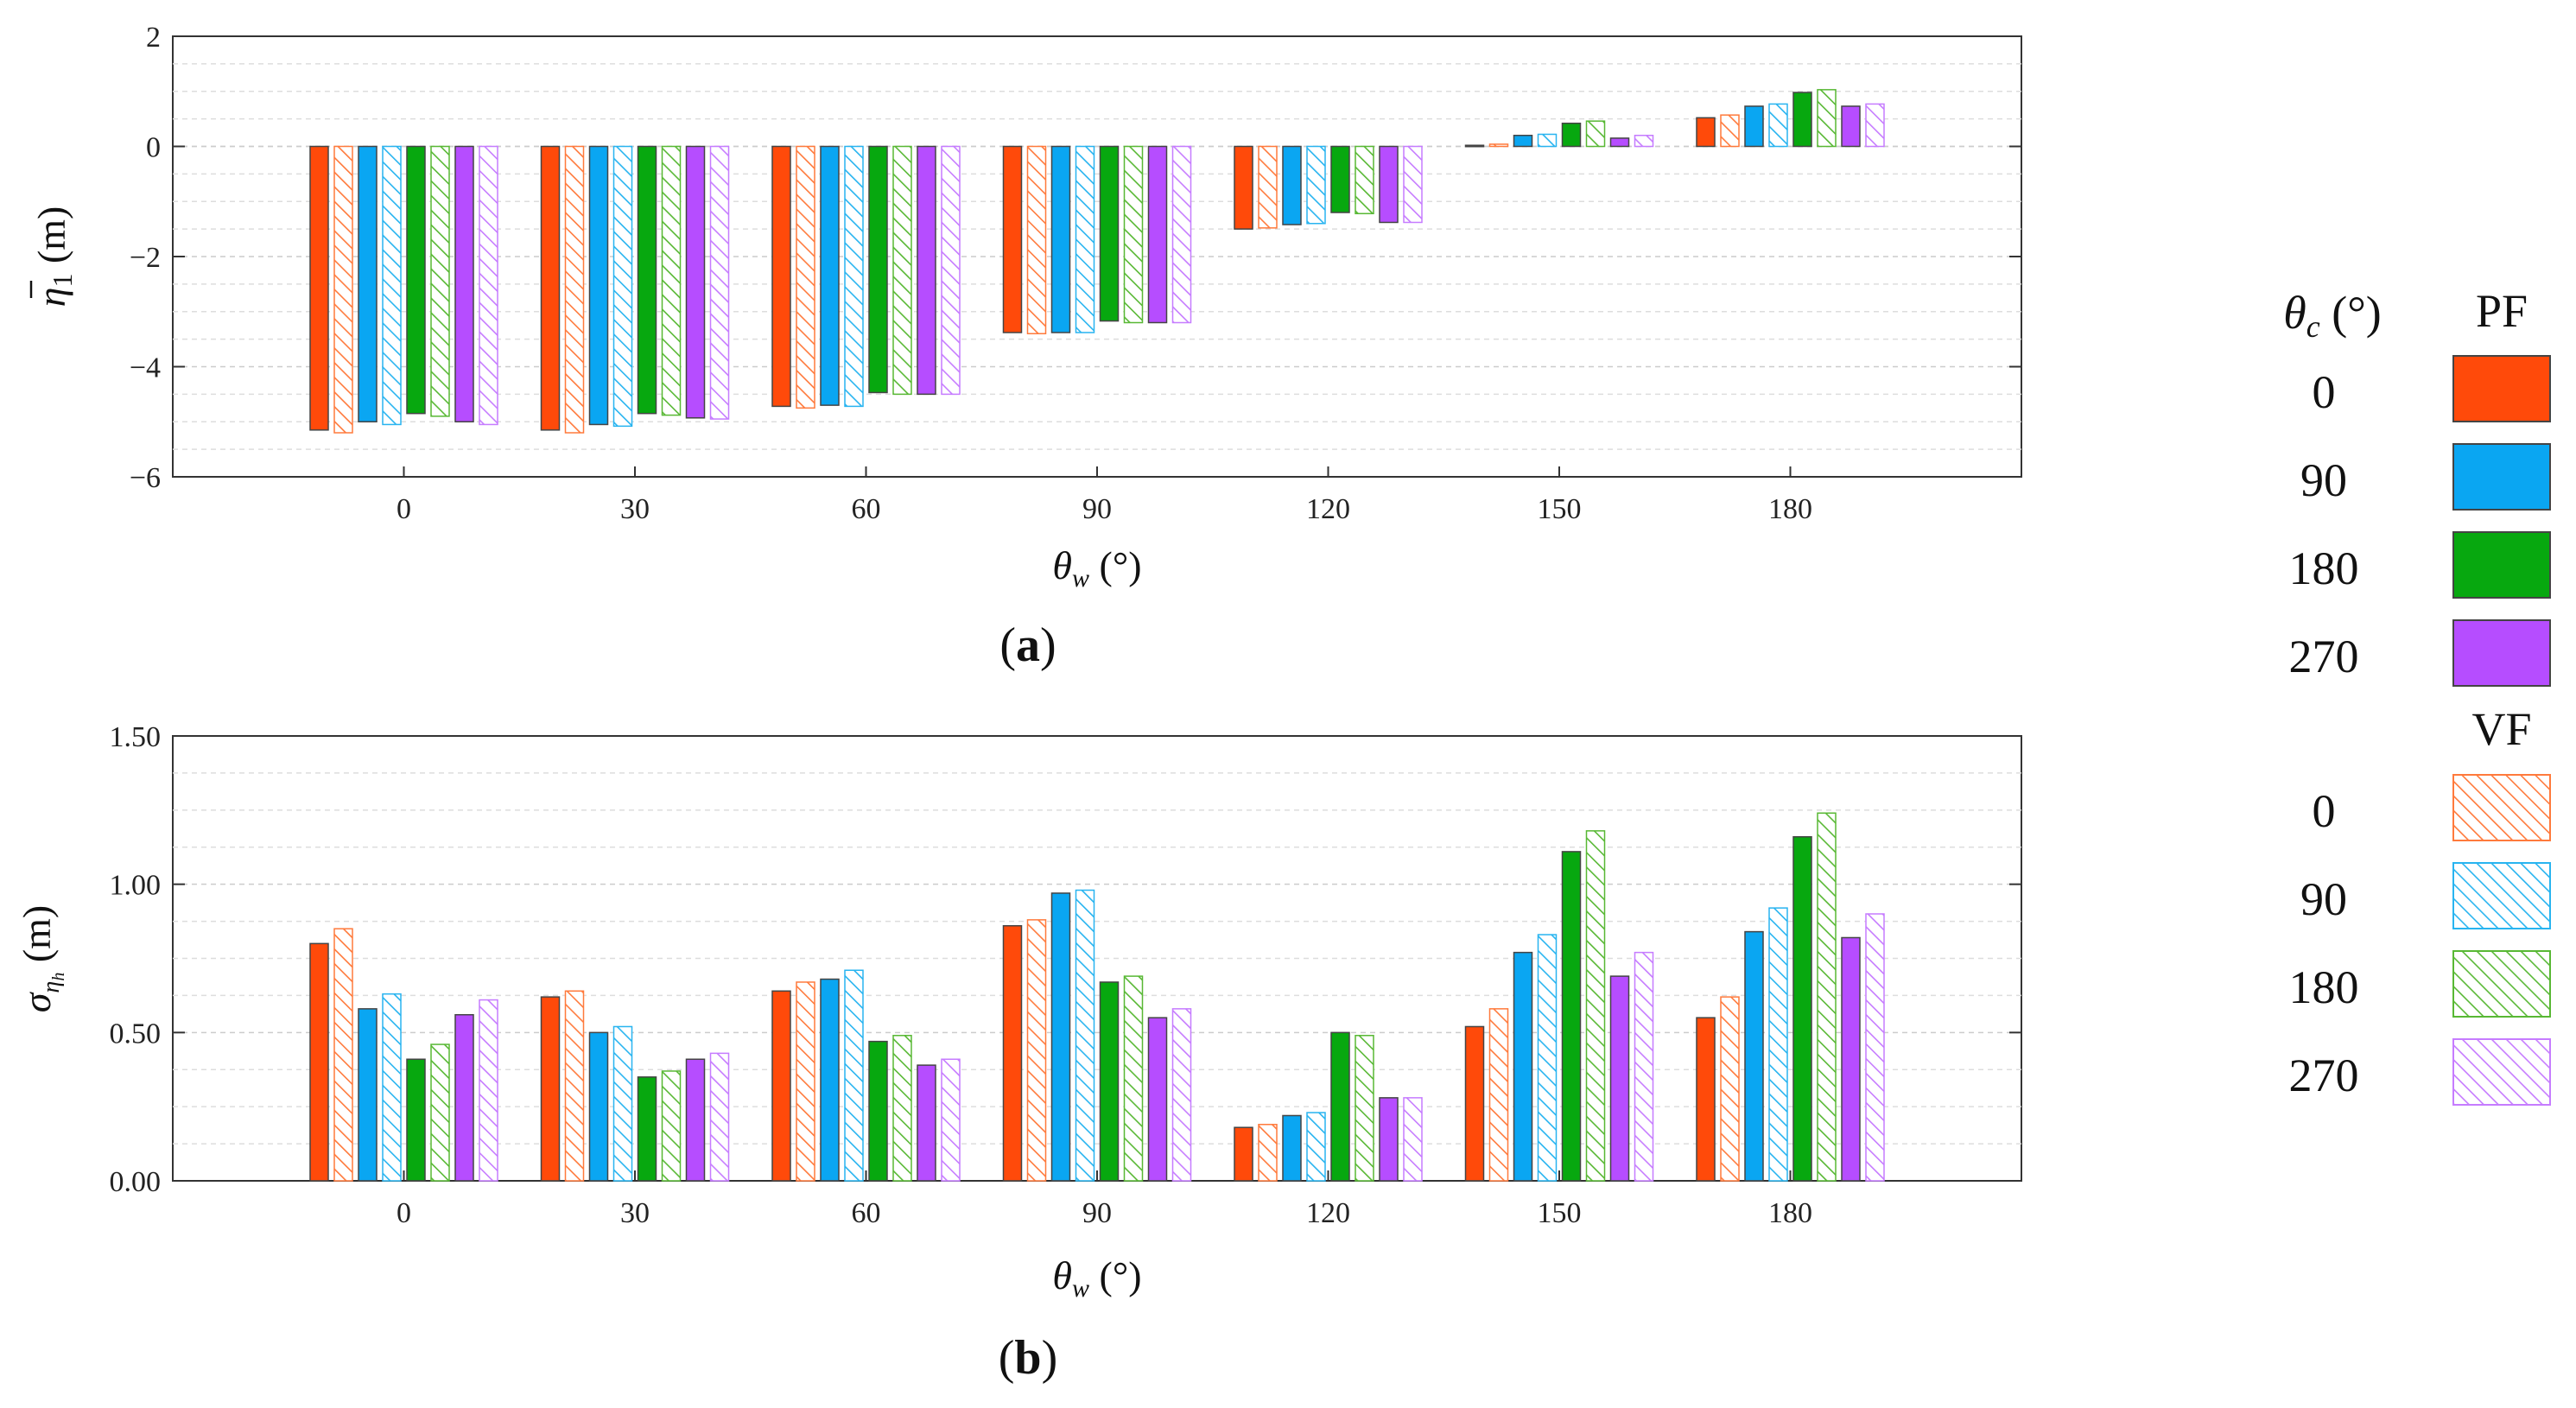 This screenshot has width=2576, height=1408. I want to click on panel-a-x-label-symbol: θ, so click(1062, 565).